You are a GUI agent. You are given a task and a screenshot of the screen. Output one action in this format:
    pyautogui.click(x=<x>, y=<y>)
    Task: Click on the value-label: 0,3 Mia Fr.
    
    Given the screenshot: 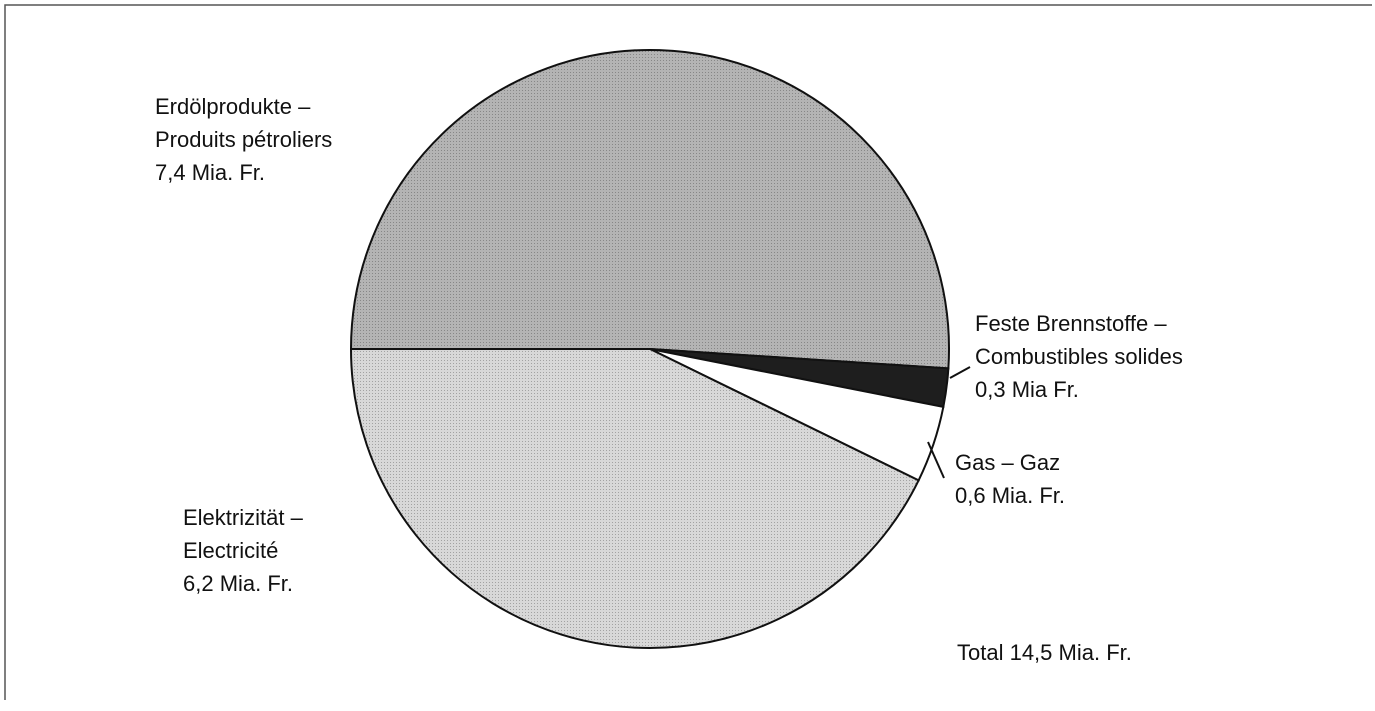 What is the action you would take?
    pyautogui.click(x=1027, y=389)
    